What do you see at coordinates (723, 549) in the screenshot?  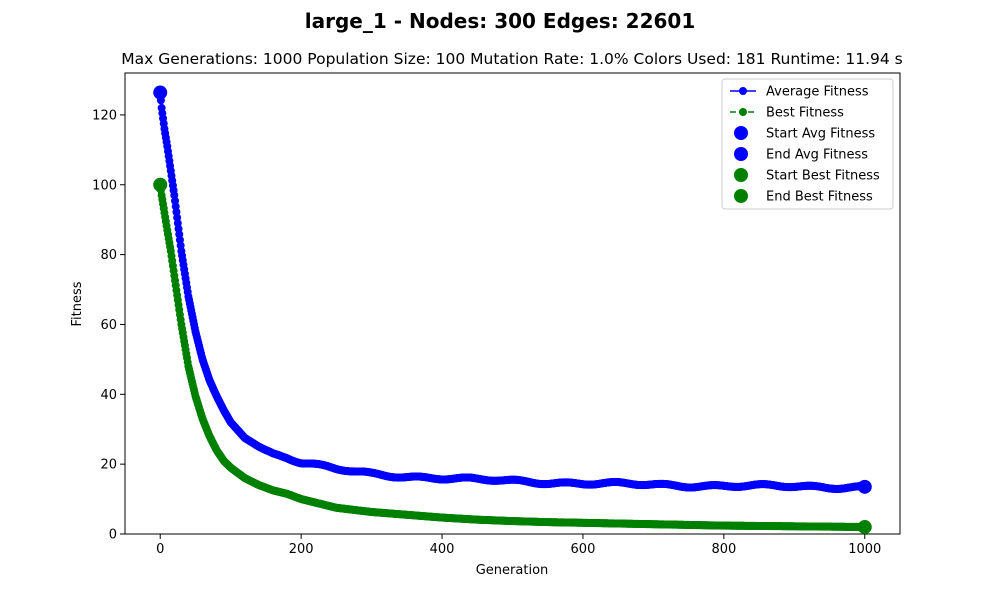 I see `x-tick-label: 800` at bounding box center [723, 549].